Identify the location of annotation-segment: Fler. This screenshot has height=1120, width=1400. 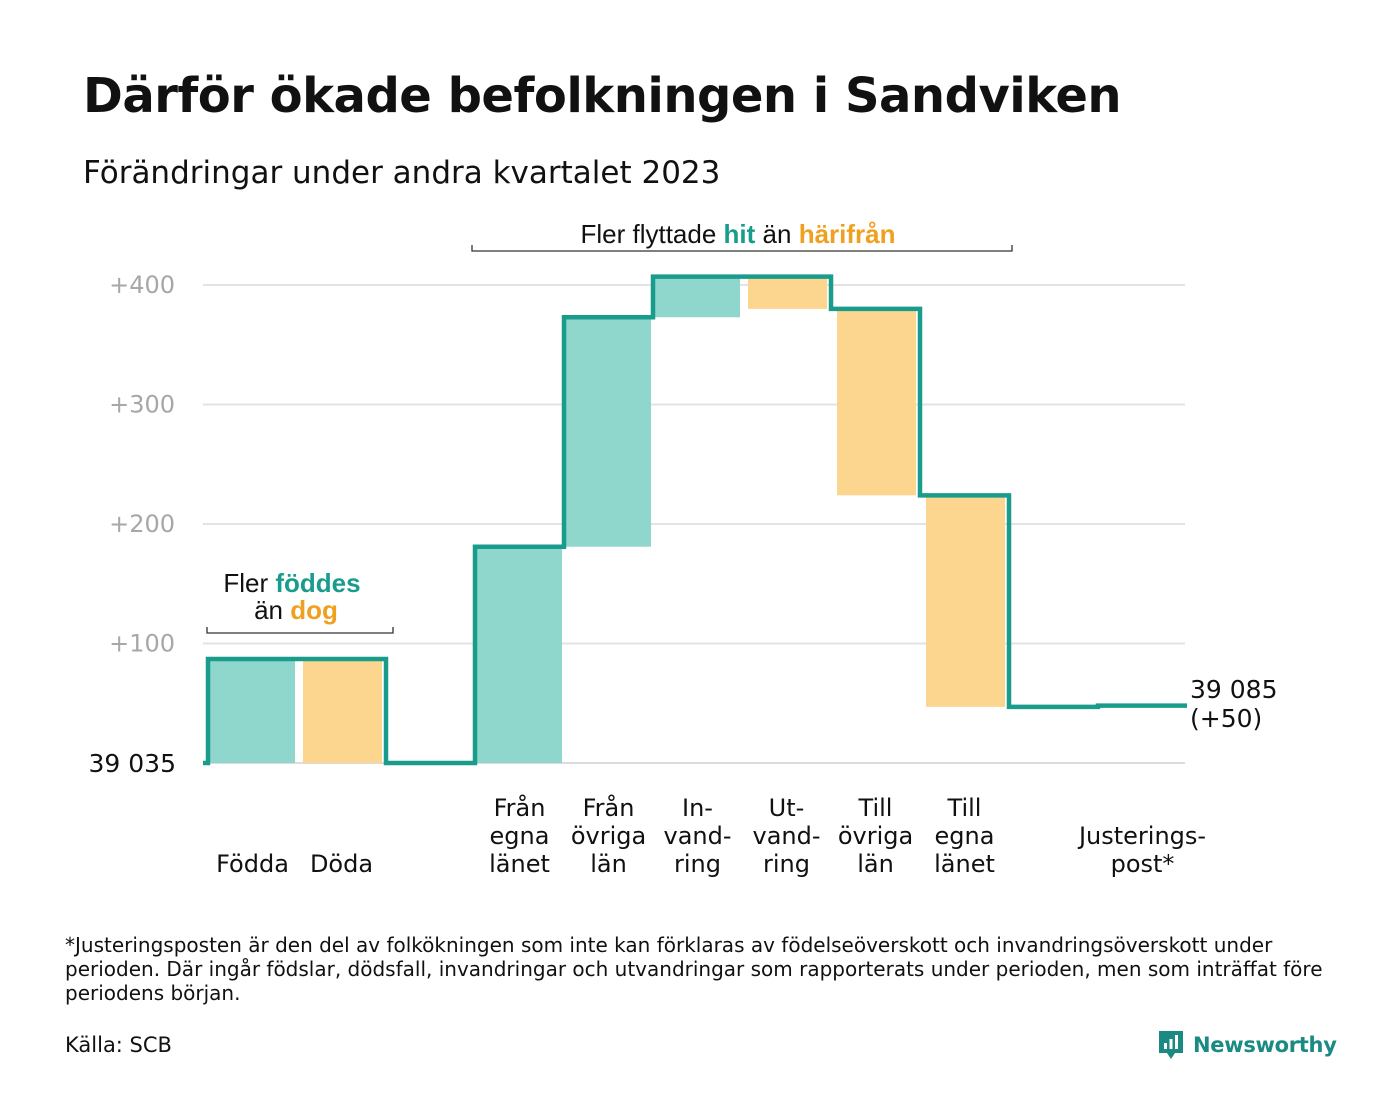
(249, 583).